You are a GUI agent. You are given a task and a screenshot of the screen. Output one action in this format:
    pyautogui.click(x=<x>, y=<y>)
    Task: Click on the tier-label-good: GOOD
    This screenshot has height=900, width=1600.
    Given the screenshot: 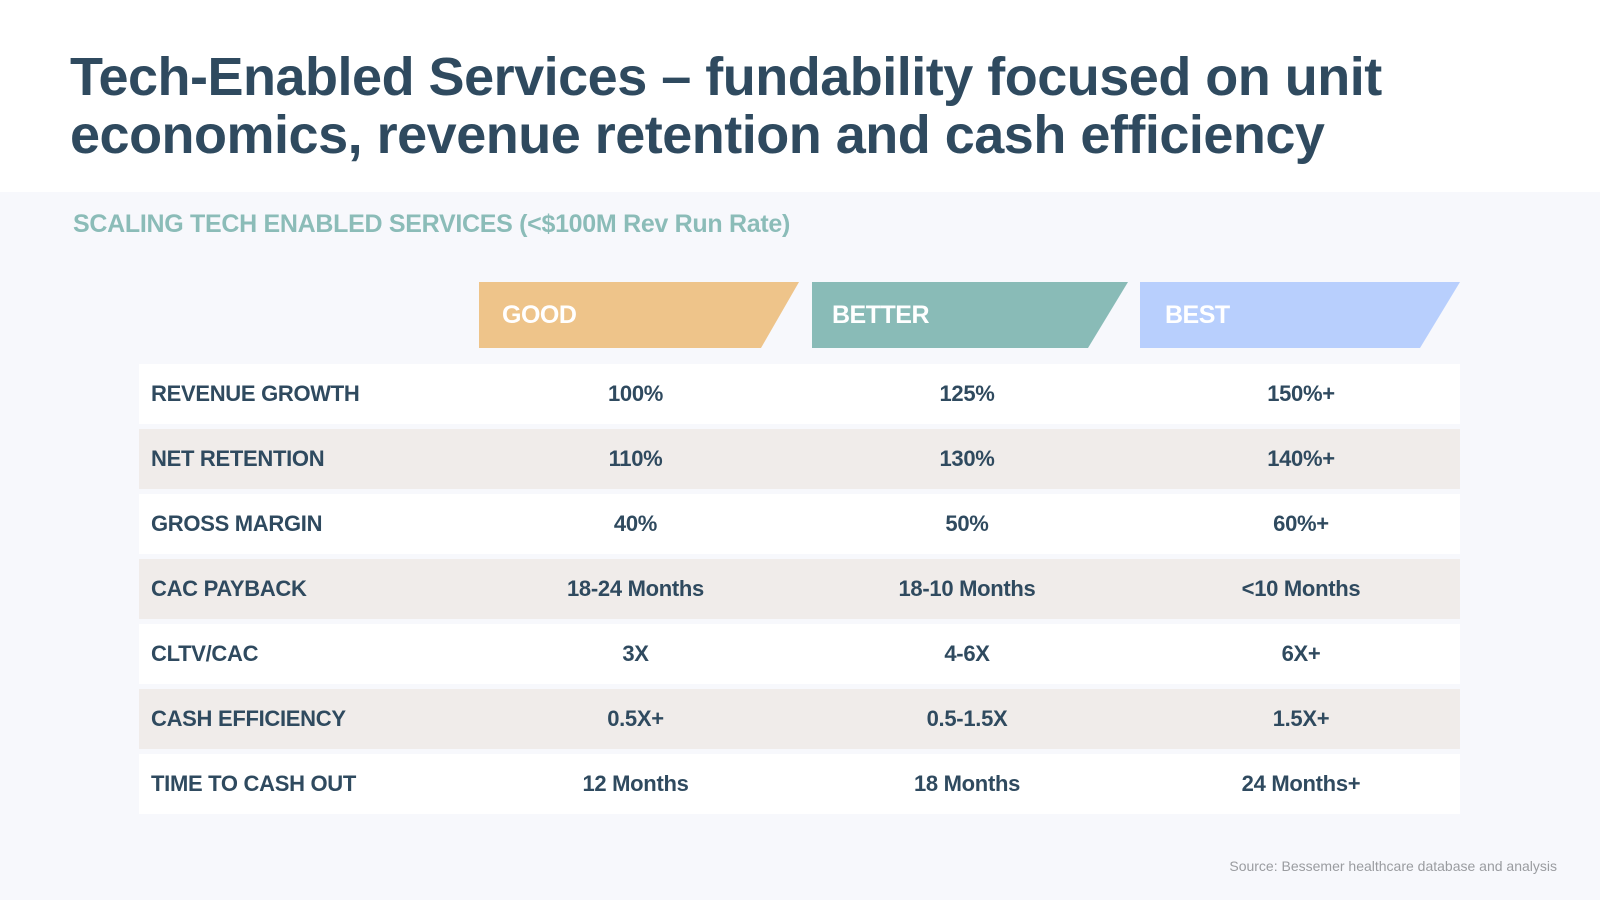 What is the action you would take?
    pyautogui.click(x=539, y=314)
    